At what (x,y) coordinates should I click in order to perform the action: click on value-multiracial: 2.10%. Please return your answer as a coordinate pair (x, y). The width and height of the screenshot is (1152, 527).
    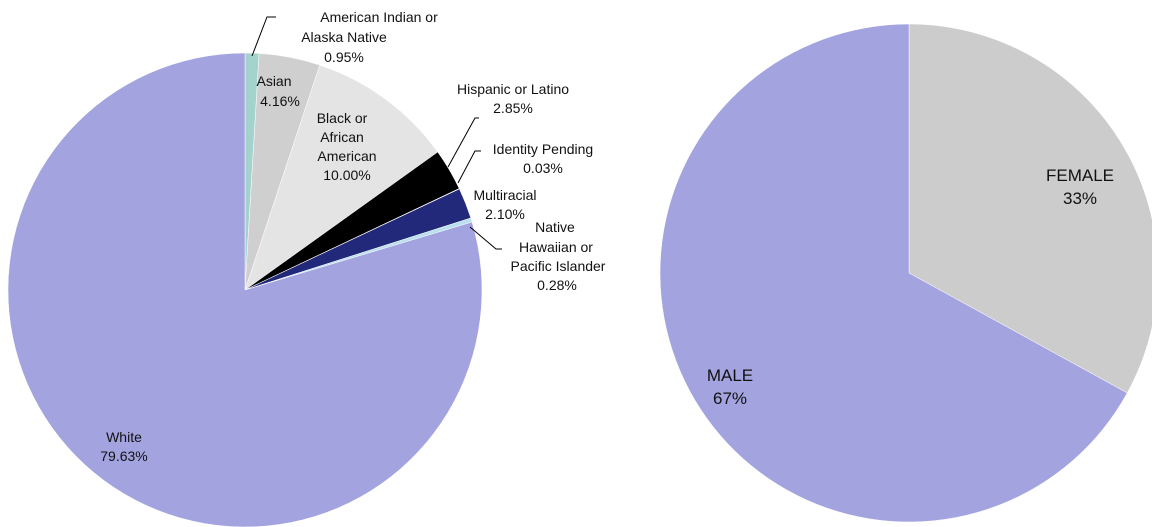
    Looking at the image, I should click on (505, 214).